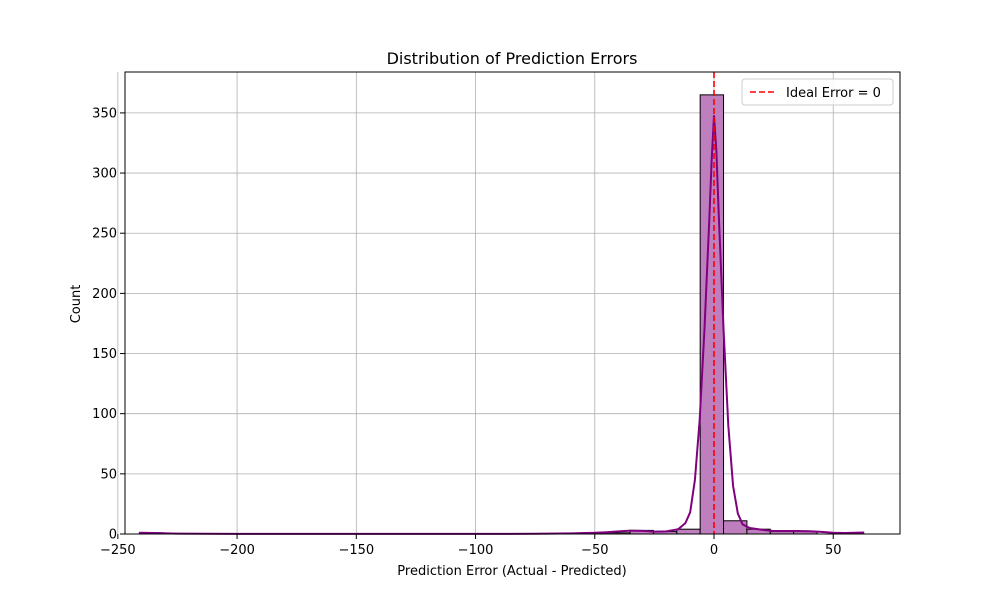 This screenshot has height=600, width=1000. I want to click on y-tick-label: 100, so click(104, 414).